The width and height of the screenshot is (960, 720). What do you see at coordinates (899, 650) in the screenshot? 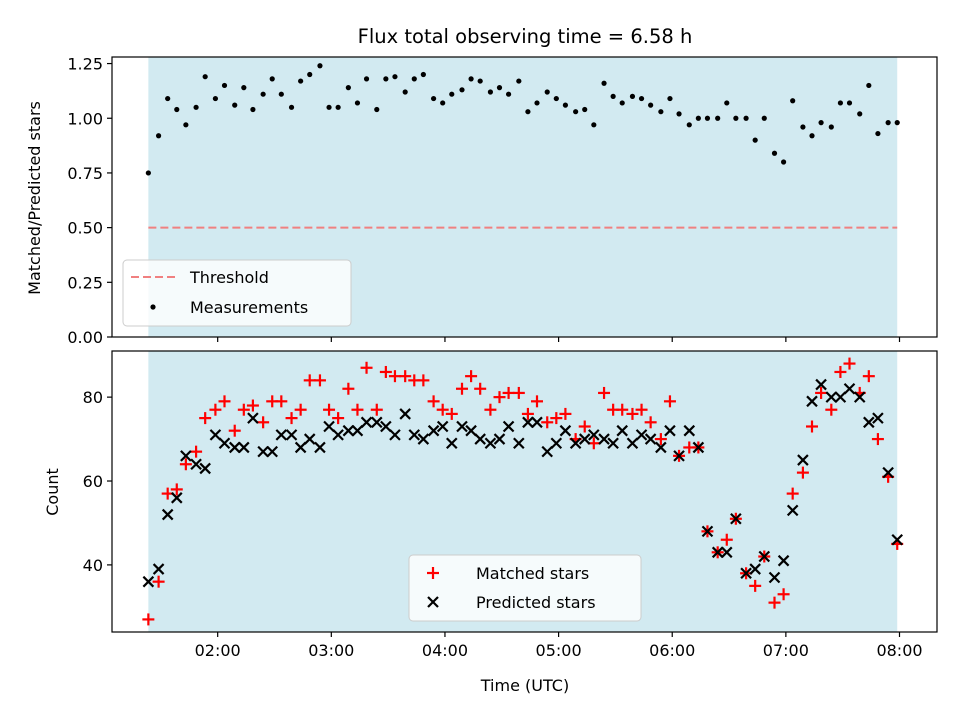
I see `x-tick-label: 08:00` at bounding box center [899, 650].